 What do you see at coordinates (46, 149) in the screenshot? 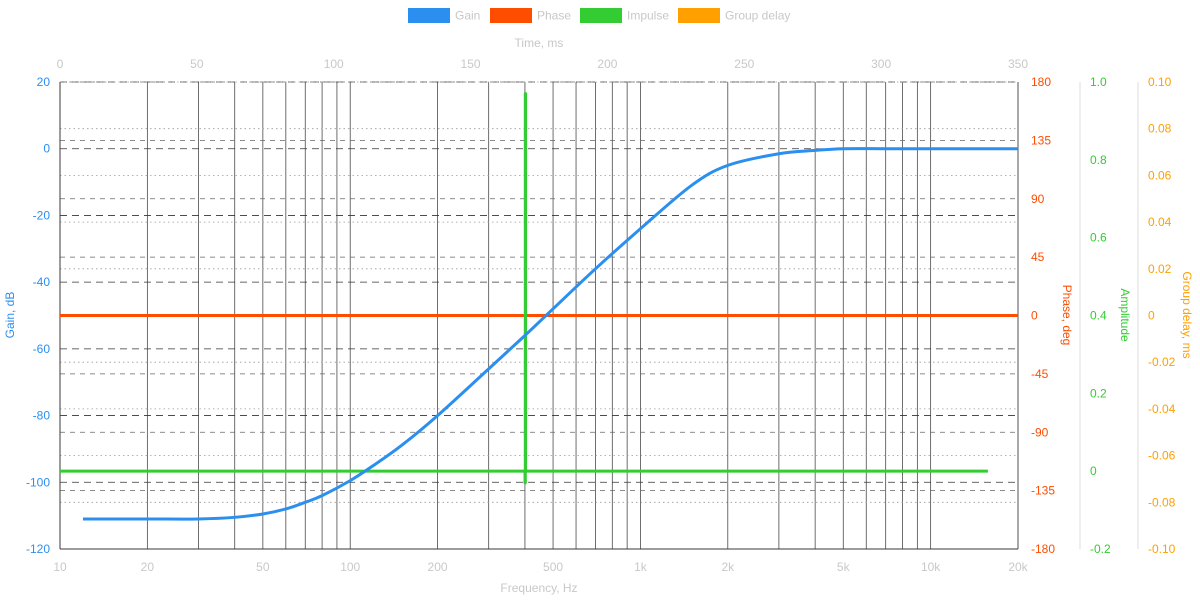
I see `gain-tick-label: 0` at bounding box center [46, 149].